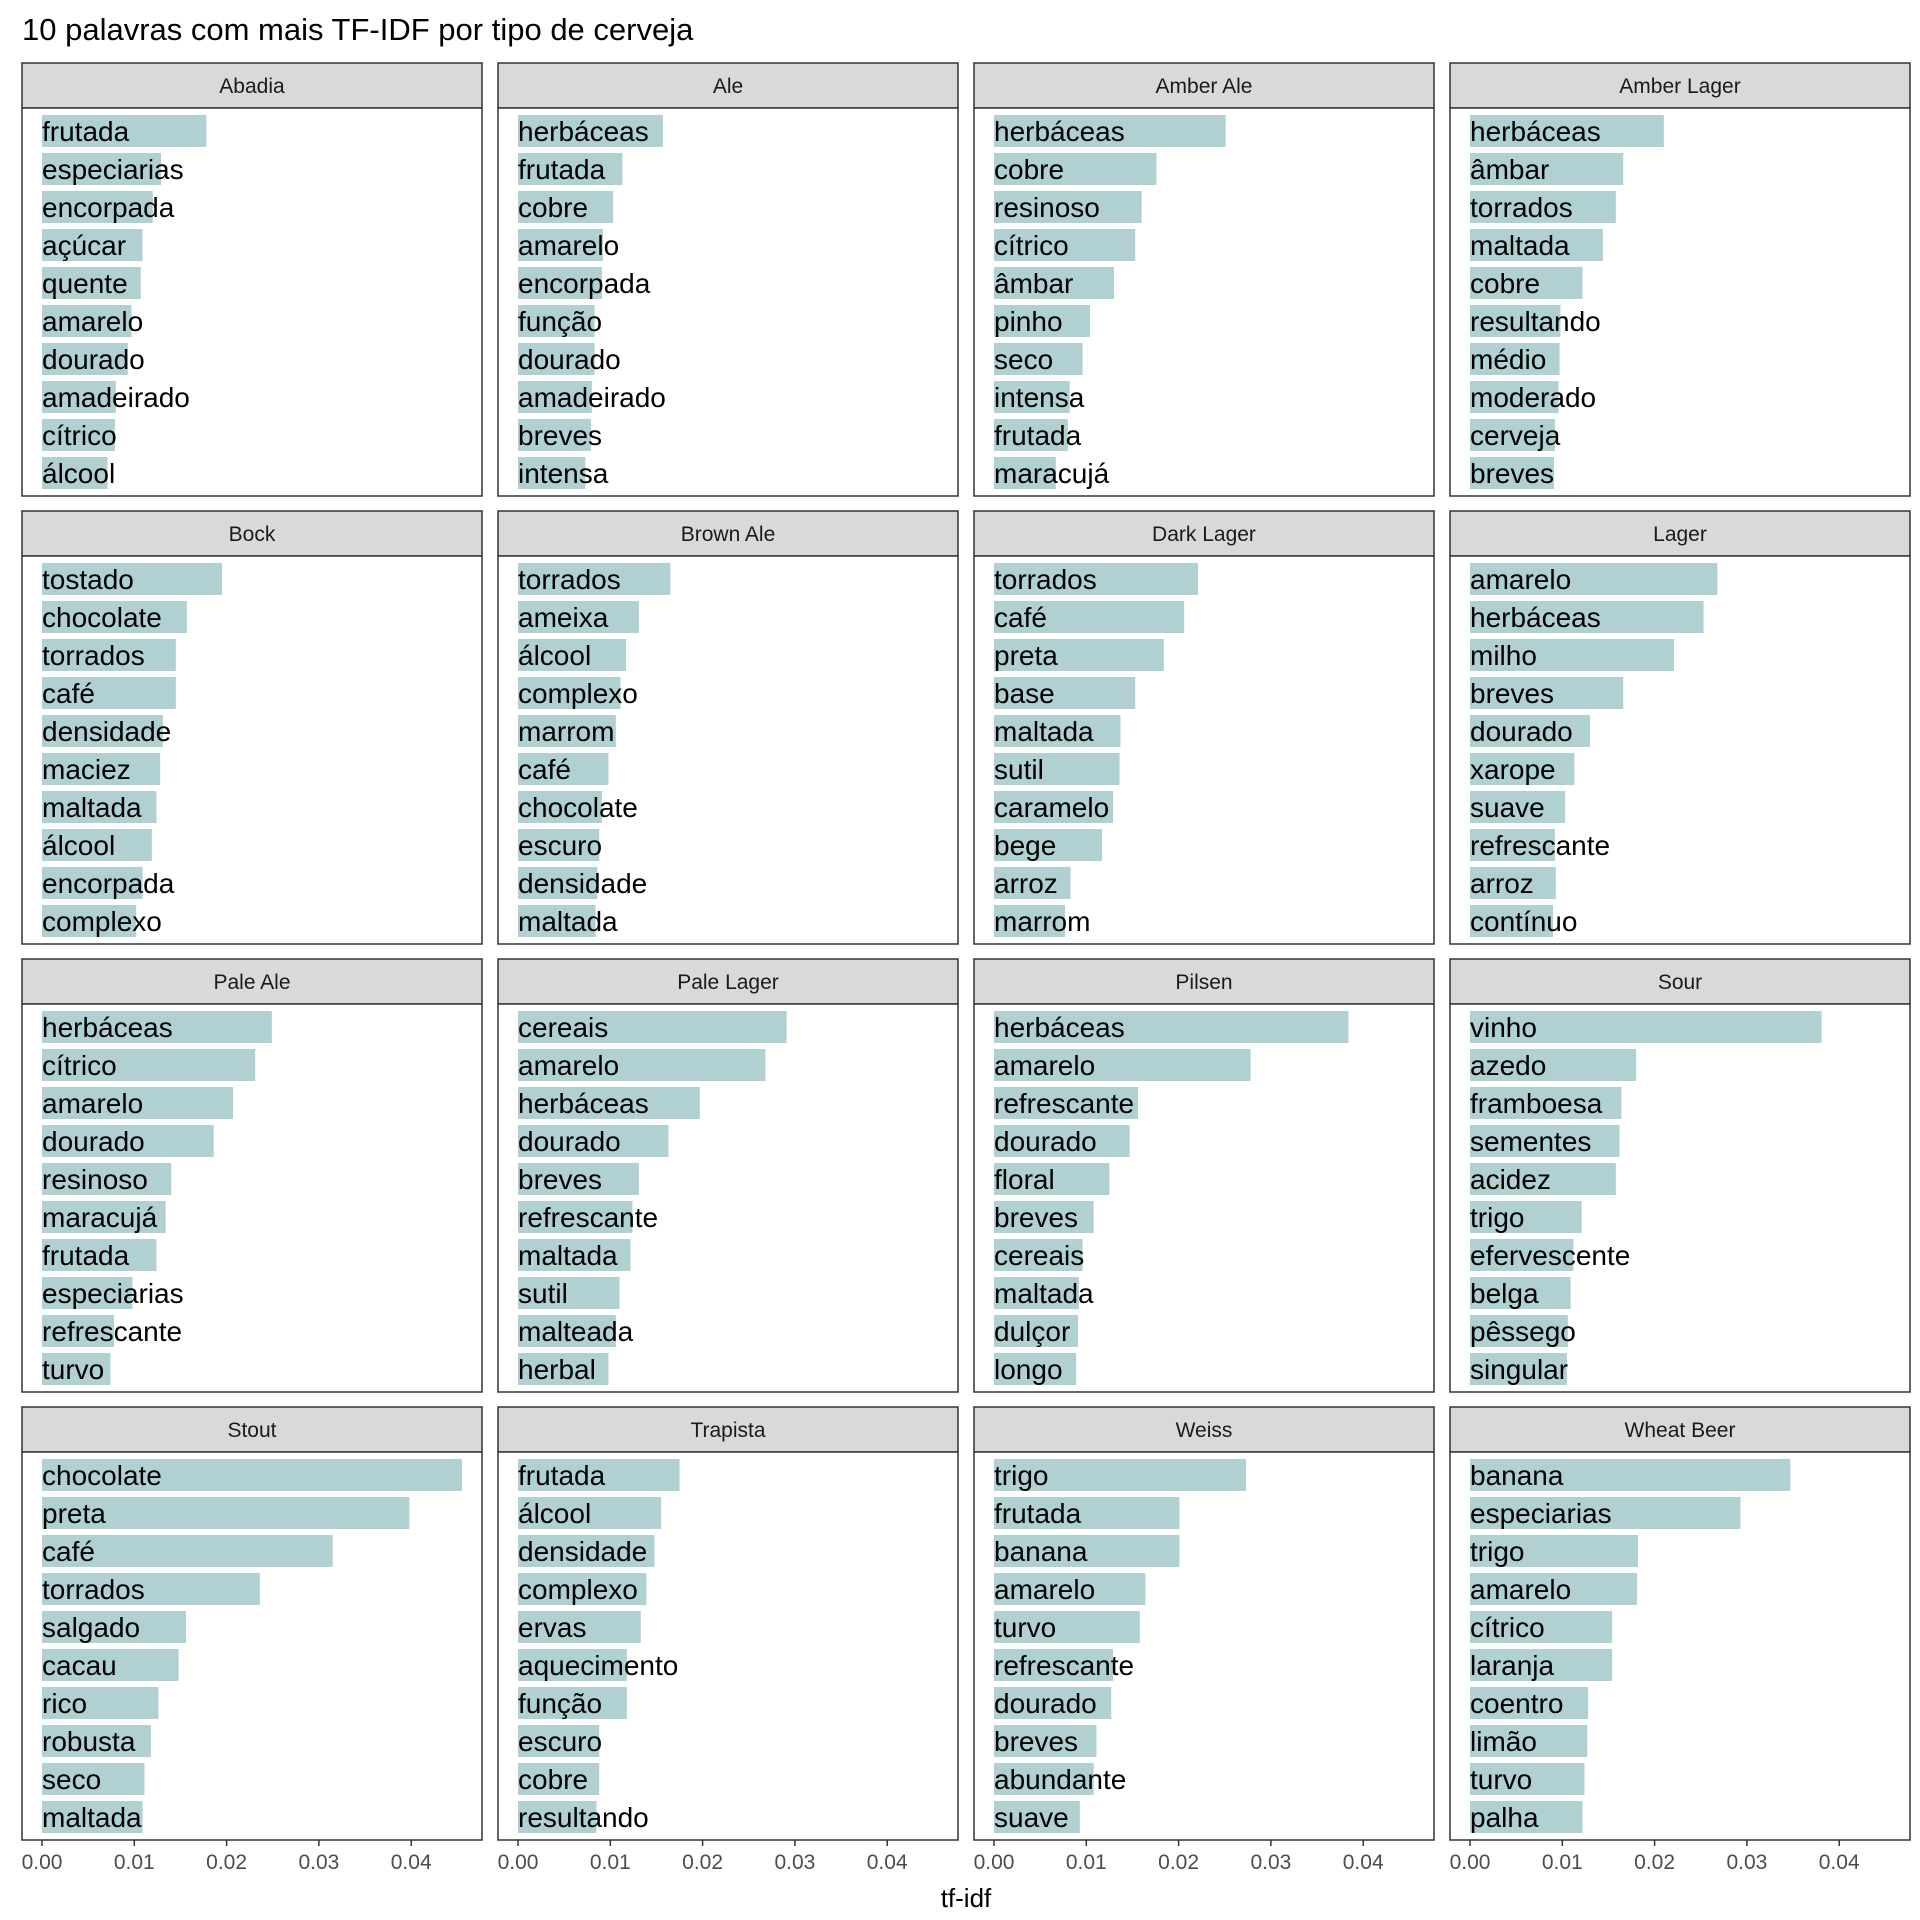 The width and height of the screenshot is (1920, 1920). I want to click on bar-label: complexo, so click(578, 1589).